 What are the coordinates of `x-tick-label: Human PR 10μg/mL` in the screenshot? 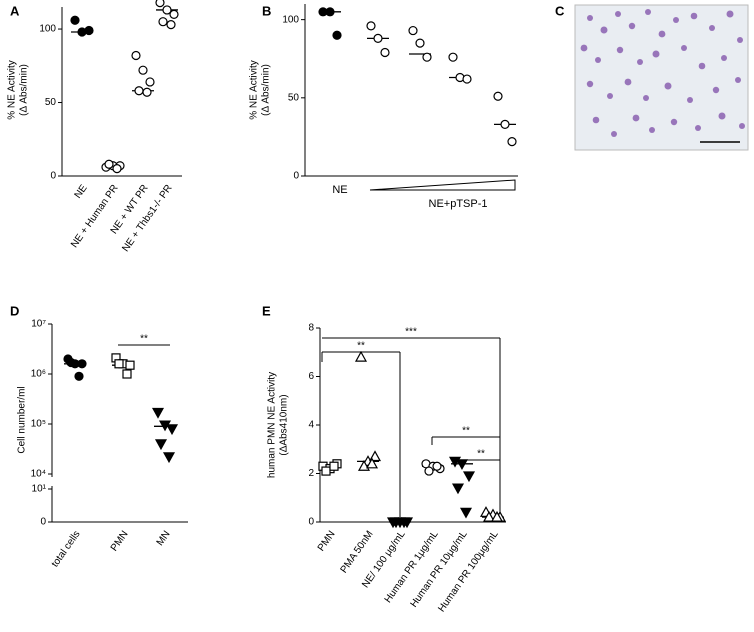 It's located at (439, 569).